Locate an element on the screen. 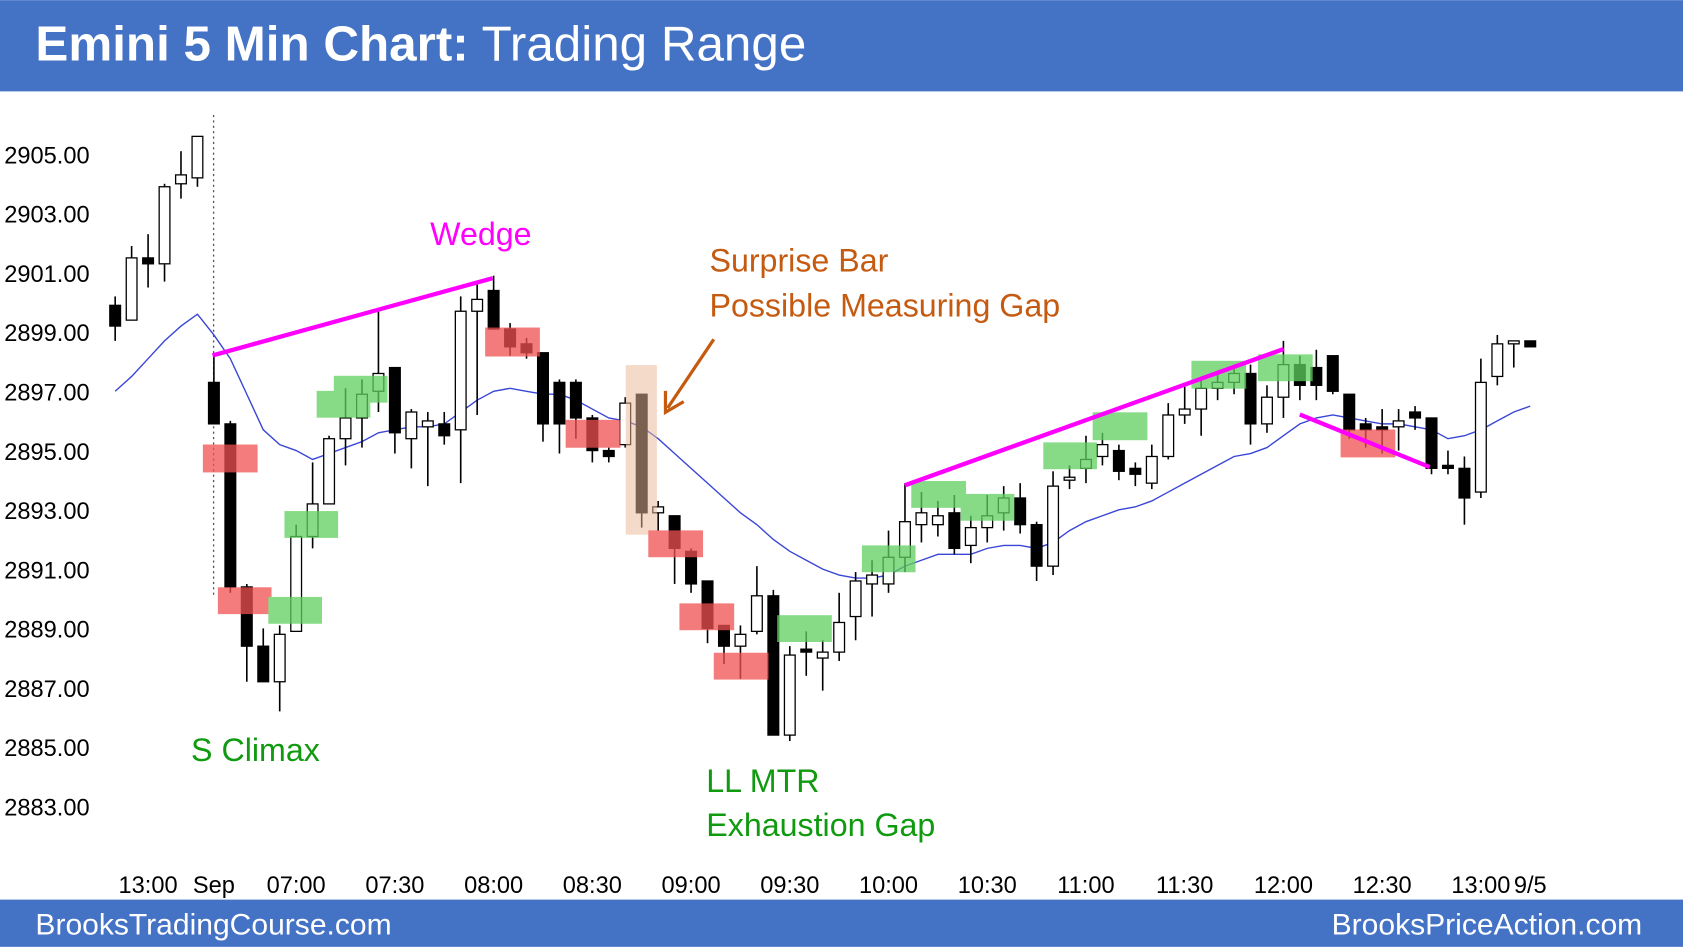 The height and width of the screenshot is (947, 1683). y-tick-label: 2885.00 is located at coordinates (46, 749).